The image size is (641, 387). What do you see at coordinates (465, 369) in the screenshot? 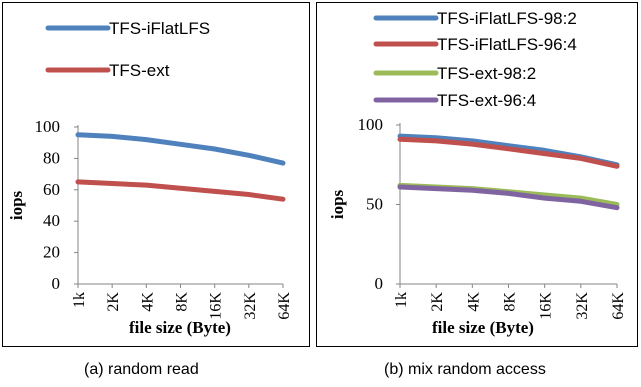
I see `caption-b: (b) mix random access` at bounding box center [465, 369].